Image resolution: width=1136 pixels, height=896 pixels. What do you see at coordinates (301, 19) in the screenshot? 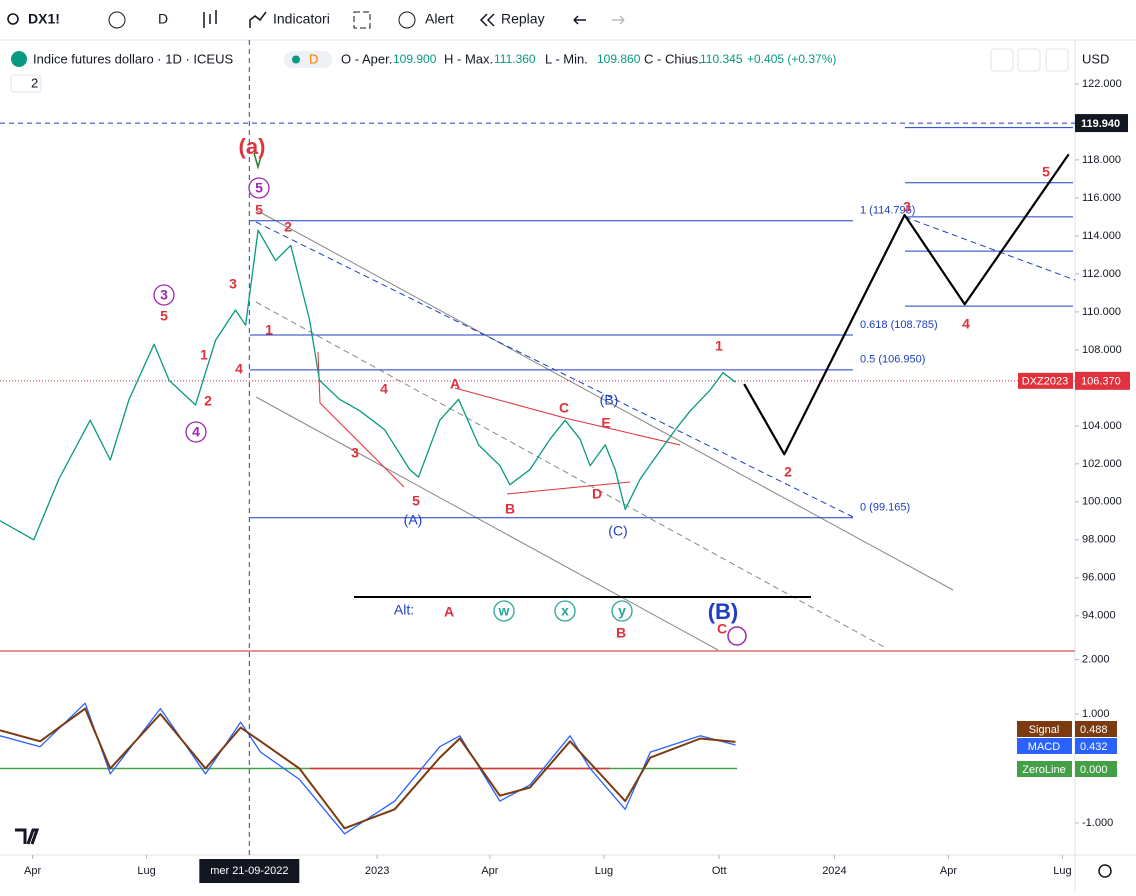
I see `indicators: Indicatori` at bounding box center [301, 19].